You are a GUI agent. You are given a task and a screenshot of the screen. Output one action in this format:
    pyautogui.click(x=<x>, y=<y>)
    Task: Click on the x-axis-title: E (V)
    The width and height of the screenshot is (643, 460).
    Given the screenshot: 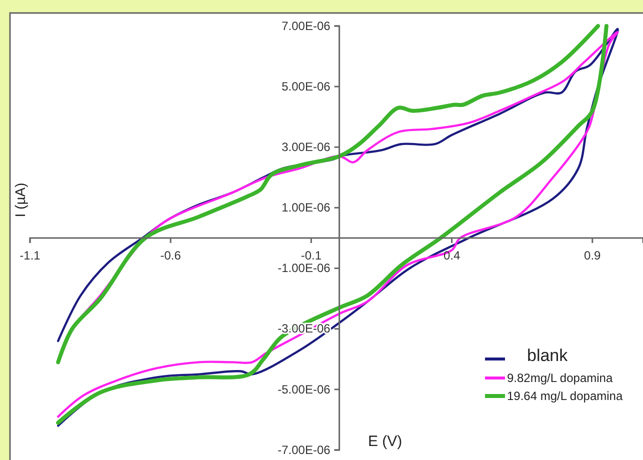 What is the action you would take?
    pyautogui.click(x=385, y=441)
    